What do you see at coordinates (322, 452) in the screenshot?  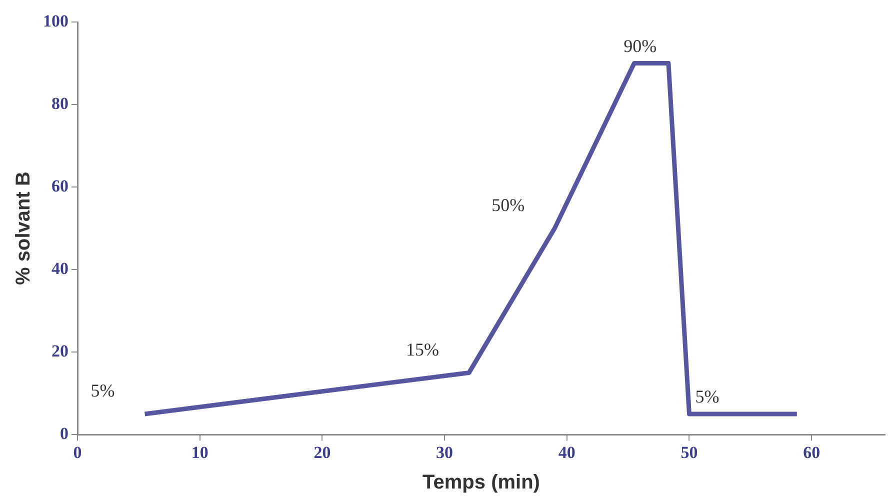 I see `x-tick-label: 20` at bounding box center [322, 452].